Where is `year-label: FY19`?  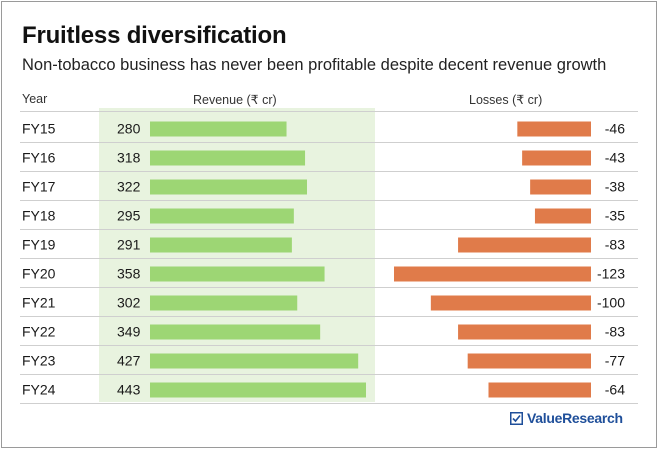 year-label: FY19 is located at coordinates (39, 245).